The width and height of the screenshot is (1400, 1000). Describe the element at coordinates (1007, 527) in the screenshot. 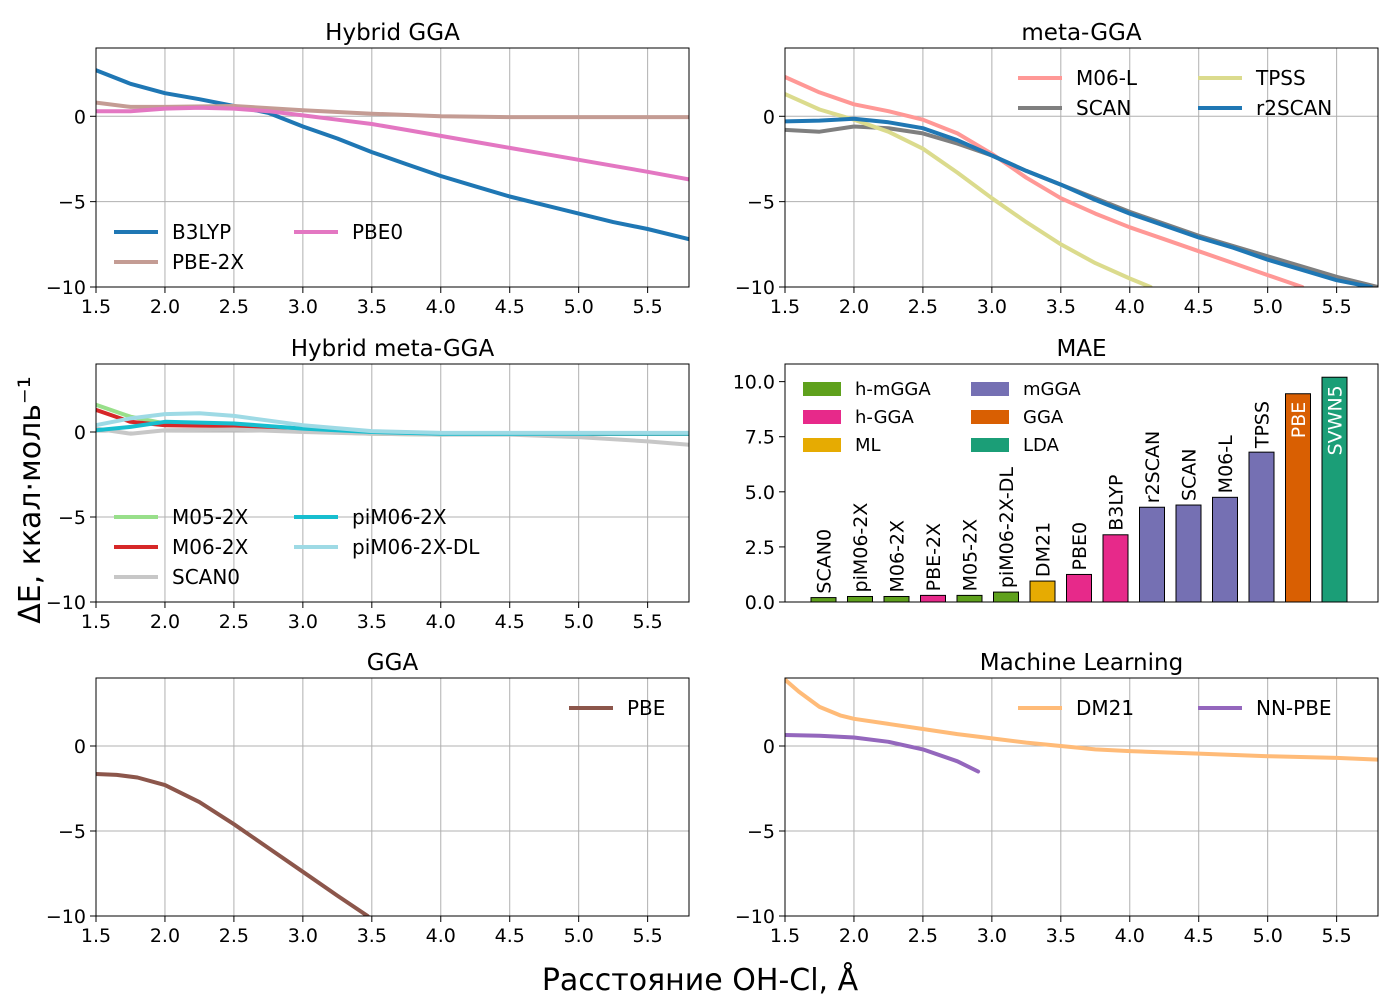

I see `bar-label: piM06-2X-DL` at that location.